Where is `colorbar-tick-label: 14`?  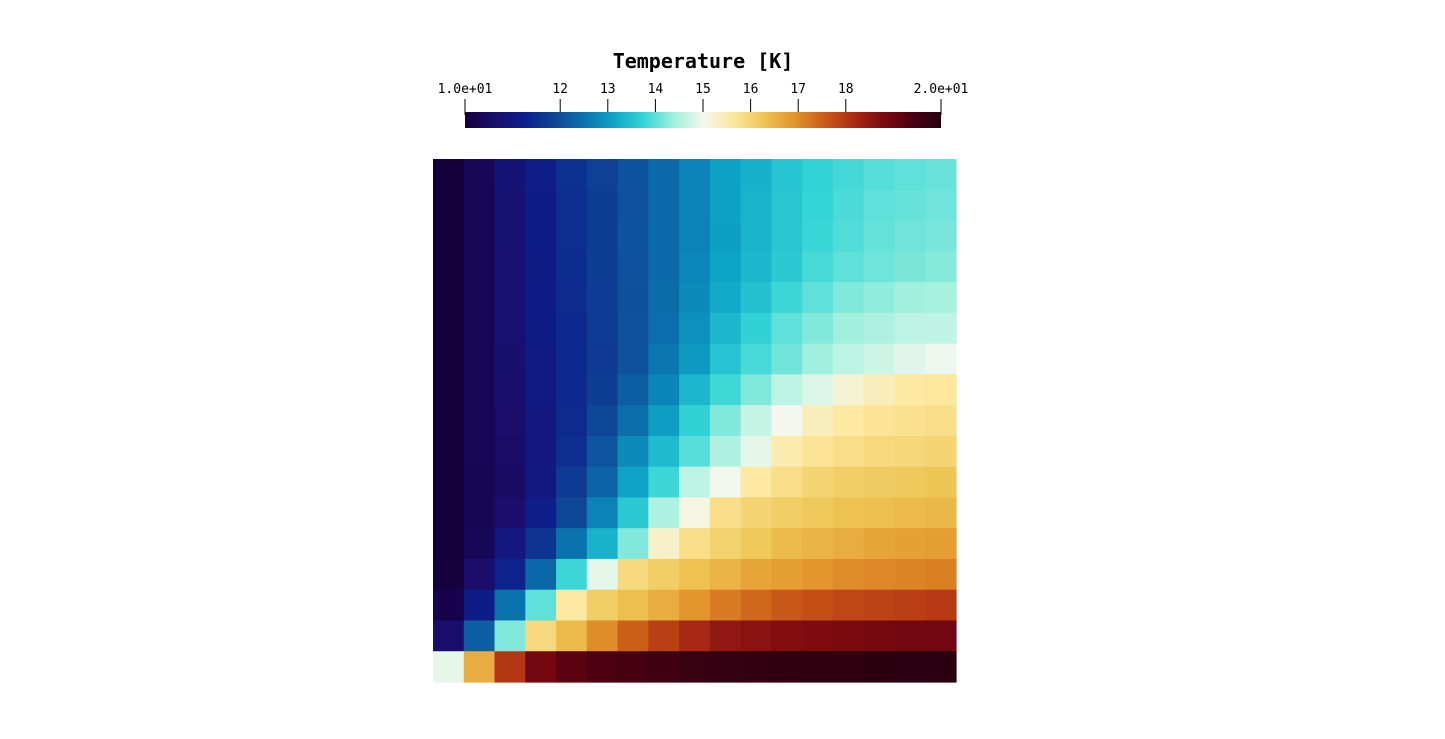
colorbar-tick-label: 14 is located at coordinates (656, 89).